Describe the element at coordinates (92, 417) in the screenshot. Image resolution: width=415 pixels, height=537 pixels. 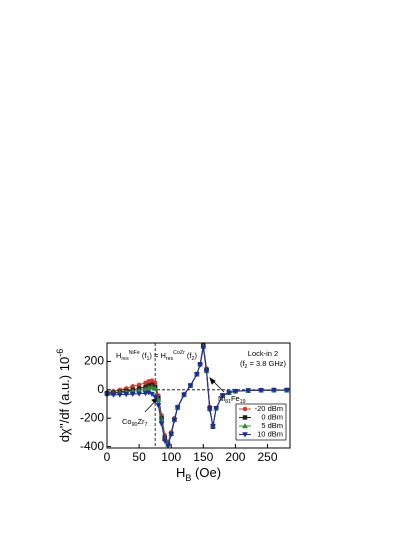
I see `y-tick-label: -200` at that location.